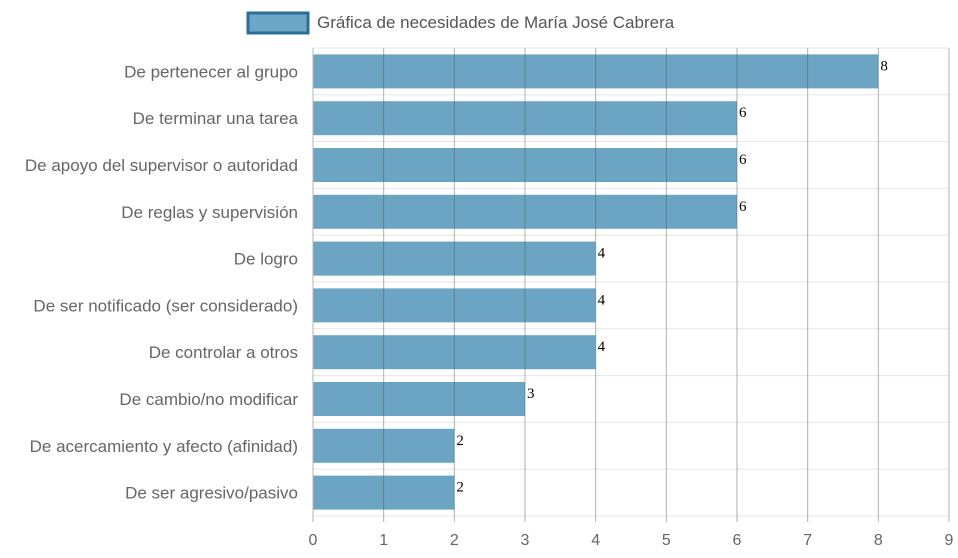 This screenshot has height=558, width=958. Describe the element at coordinates (278, 23) in the screenshot. I see `legend-swatch` at that location.